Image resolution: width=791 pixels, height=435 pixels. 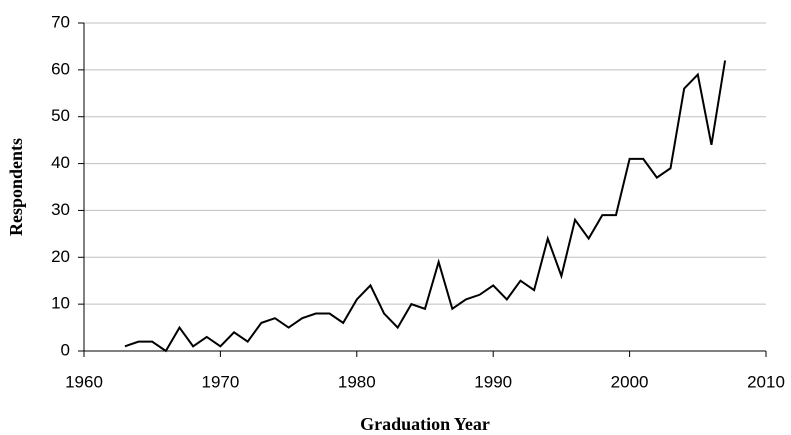 I want to click on x-tick-label: 2010, so click(x=766, y=381).